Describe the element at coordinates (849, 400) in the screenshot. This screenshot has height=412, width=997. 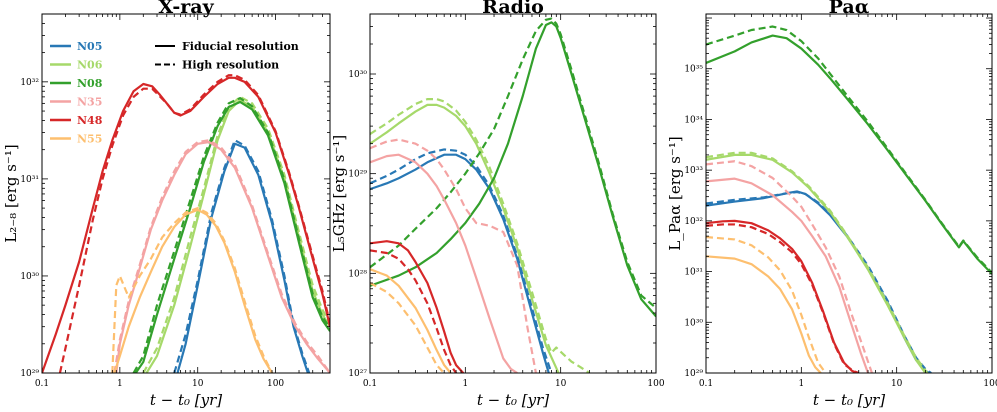
I see `paa-xlabel: t − t₀ [yr]` at that location.